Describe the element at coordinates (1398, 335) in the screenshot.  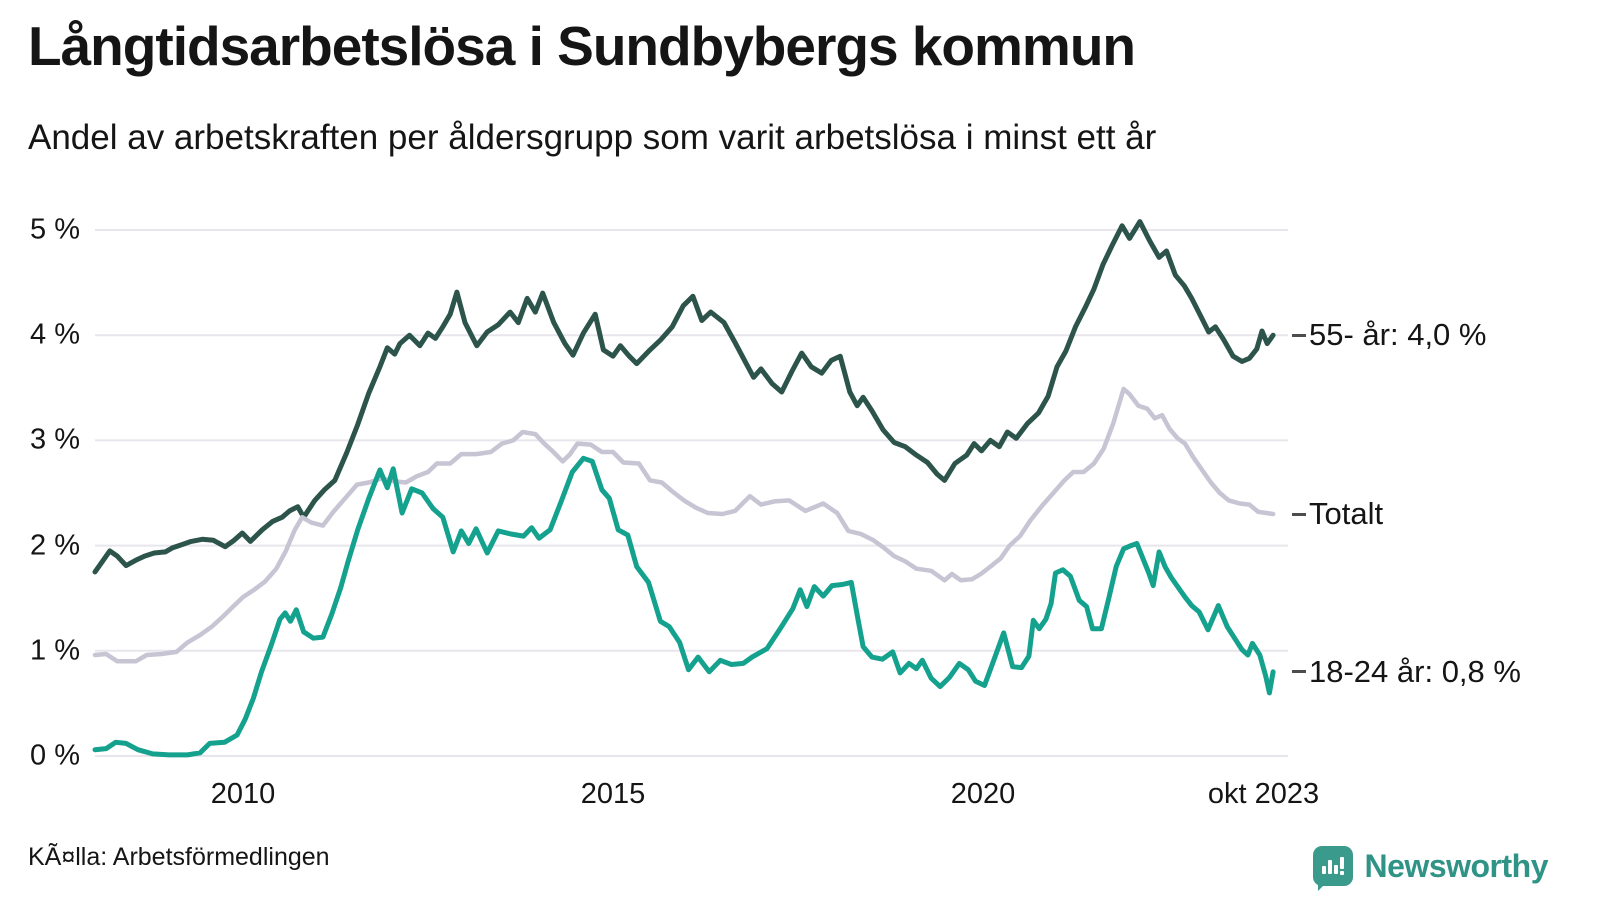
I see `legend-label: 55- år: 4,0 %` at that location.